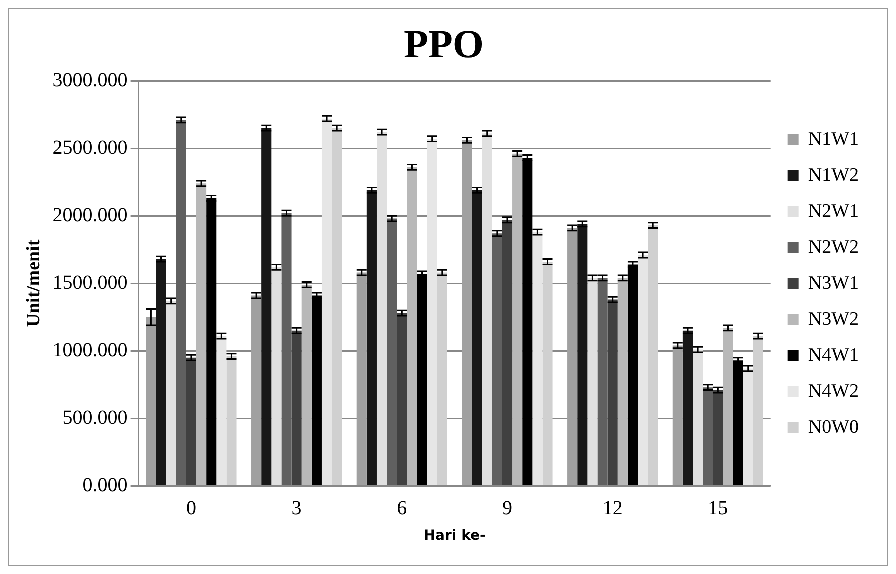 This screenshot has width=896, height=574. I want to click on legend-label: N1W1, so click(833, 139).